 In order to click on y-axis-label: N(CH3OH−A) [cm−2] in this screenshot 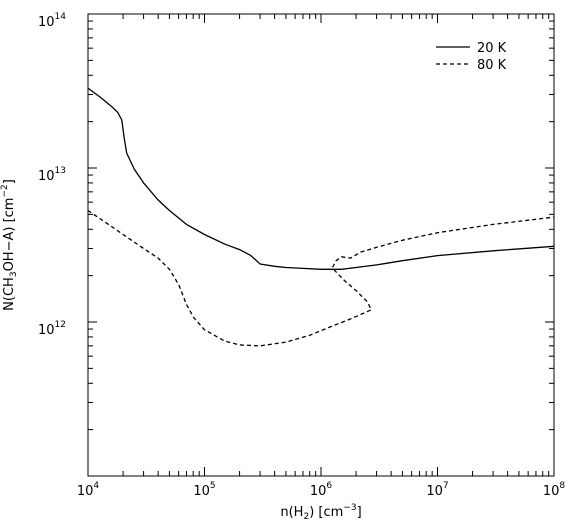, I will do `click(9, 245)`.